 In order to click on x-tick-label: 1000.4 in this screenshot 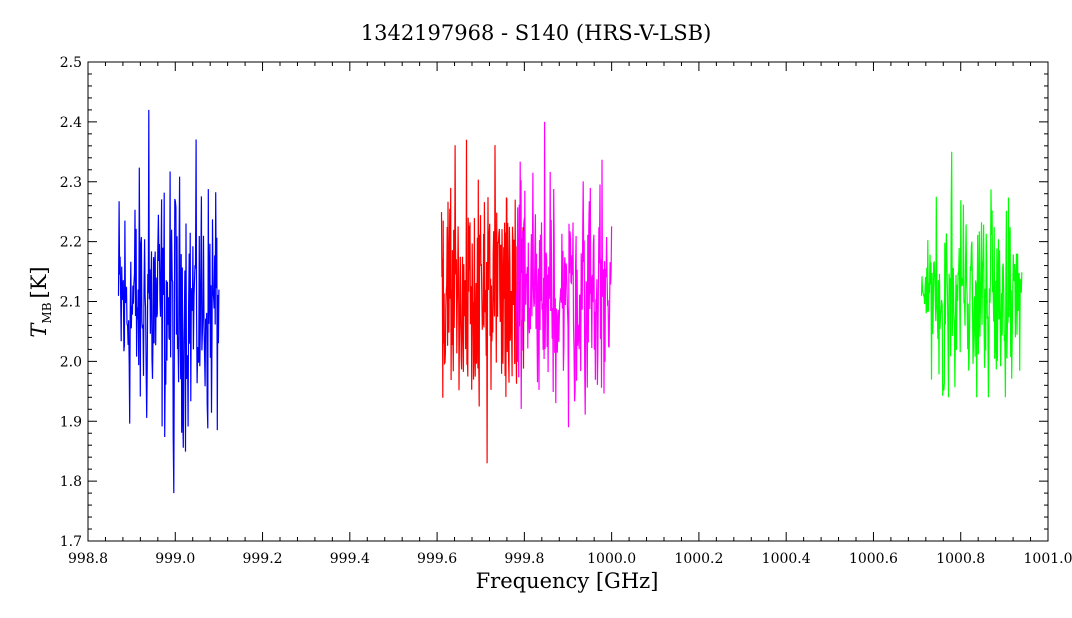, I will do `click(786, 559)`.